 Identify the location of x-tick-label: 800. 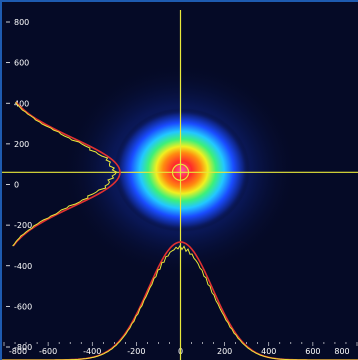
(341, 351).